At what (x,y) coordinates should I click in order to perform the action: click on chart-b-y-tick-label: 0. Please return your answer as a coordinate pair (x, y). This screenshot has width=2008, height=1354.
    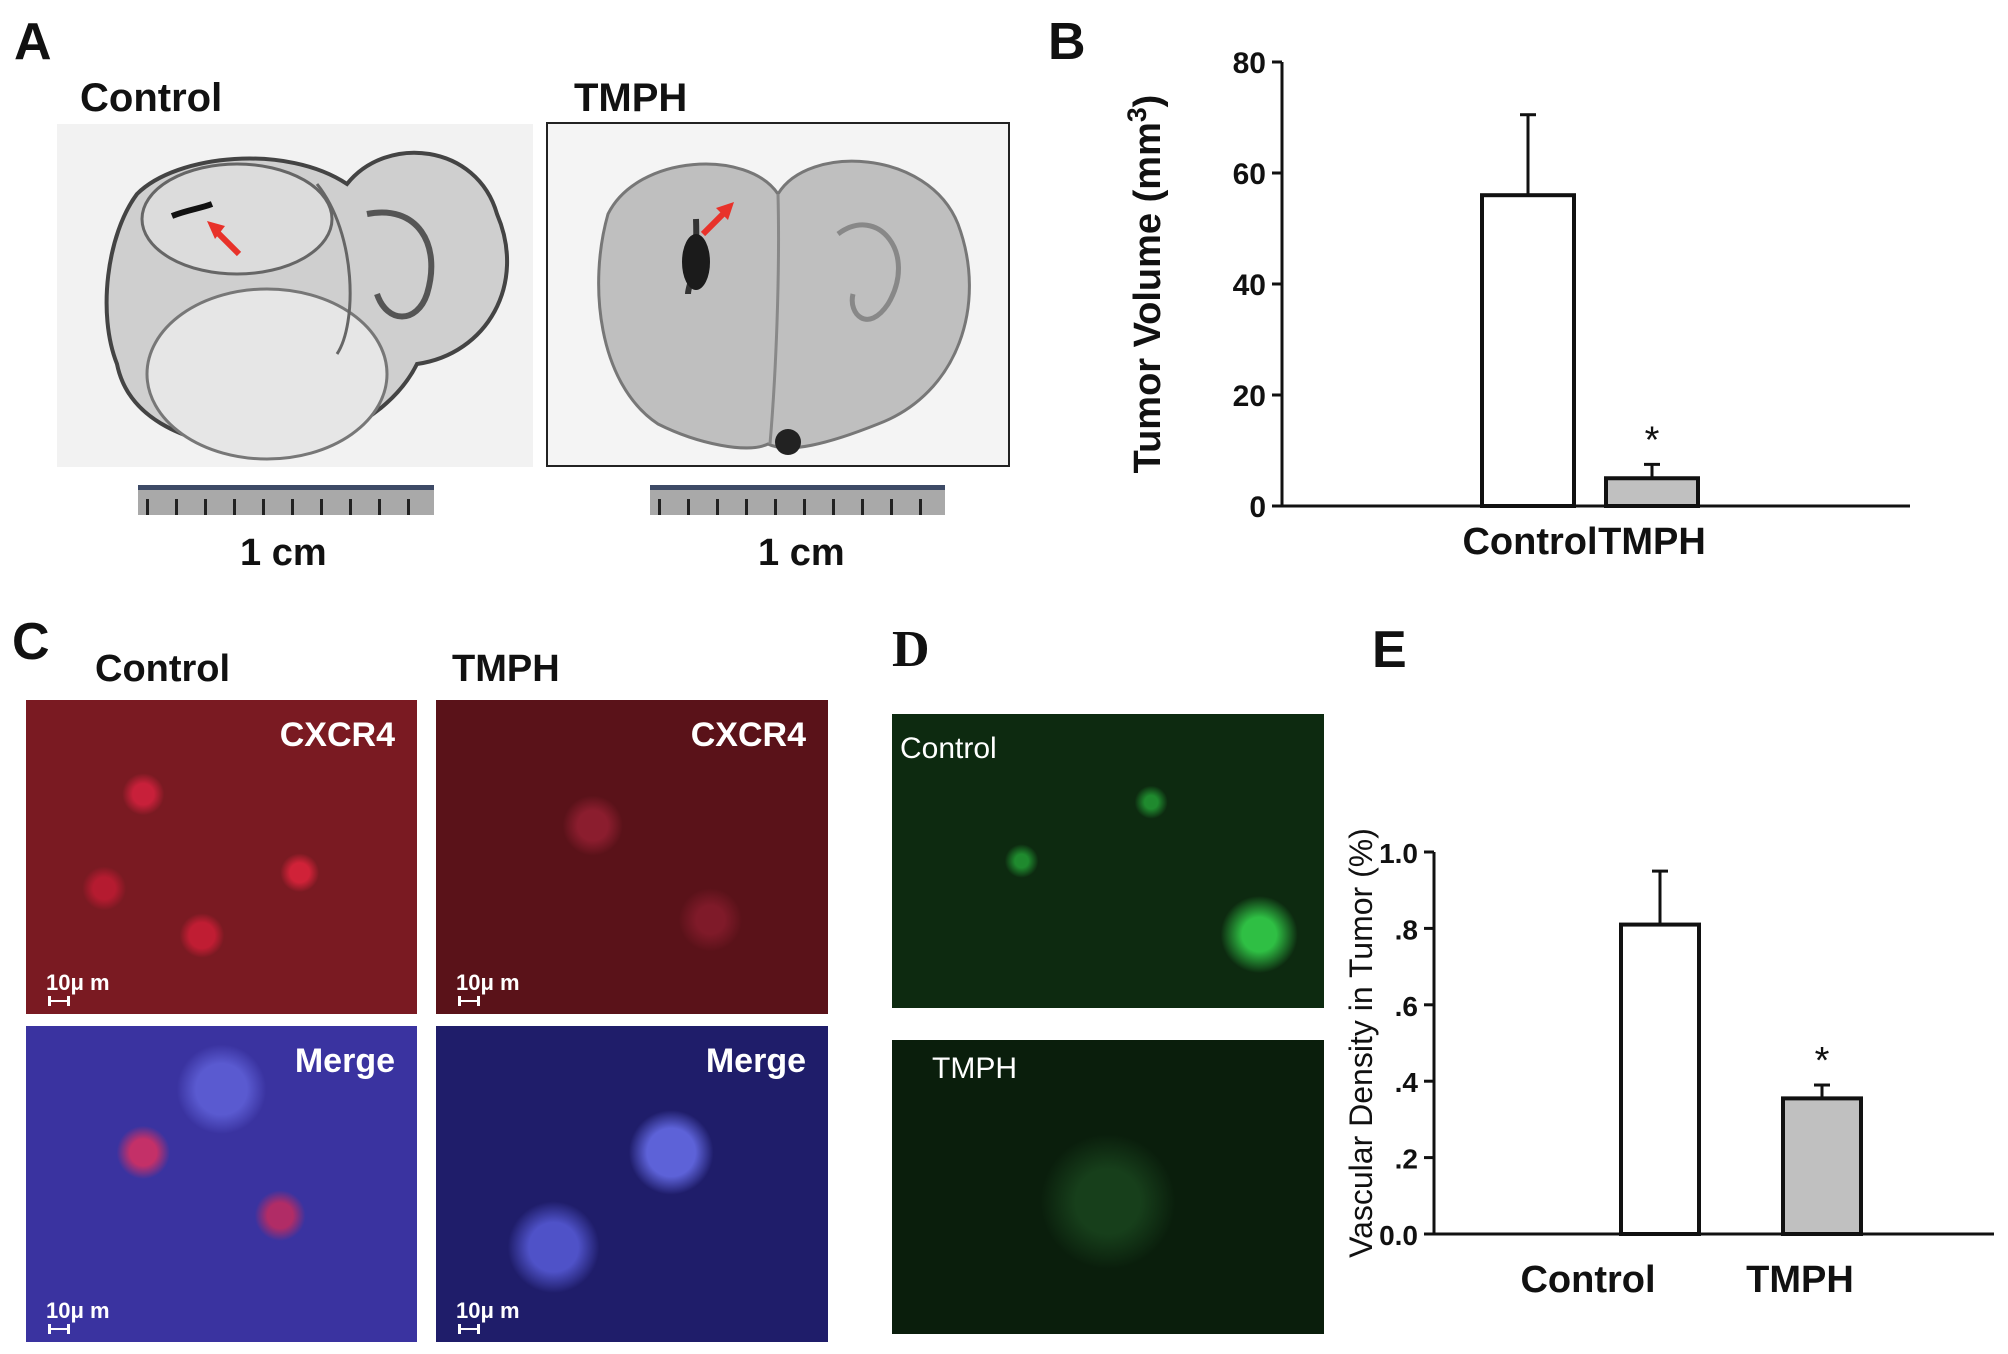
    Looking at the image, I should click on (1257, 507).